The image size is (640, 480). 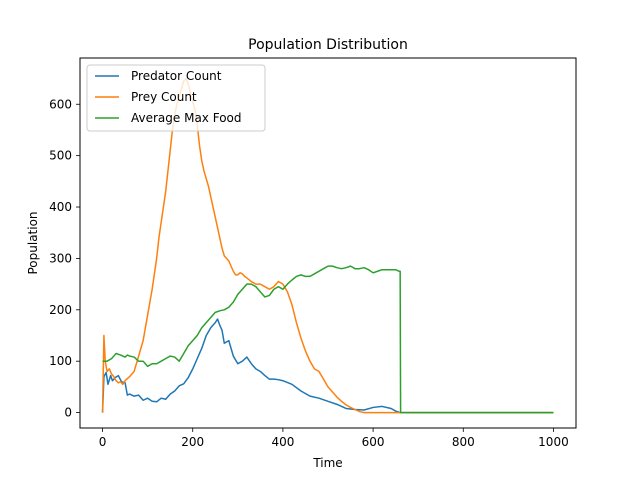 I want to click on y-tick-label: 200, so click(x=60, y=310).